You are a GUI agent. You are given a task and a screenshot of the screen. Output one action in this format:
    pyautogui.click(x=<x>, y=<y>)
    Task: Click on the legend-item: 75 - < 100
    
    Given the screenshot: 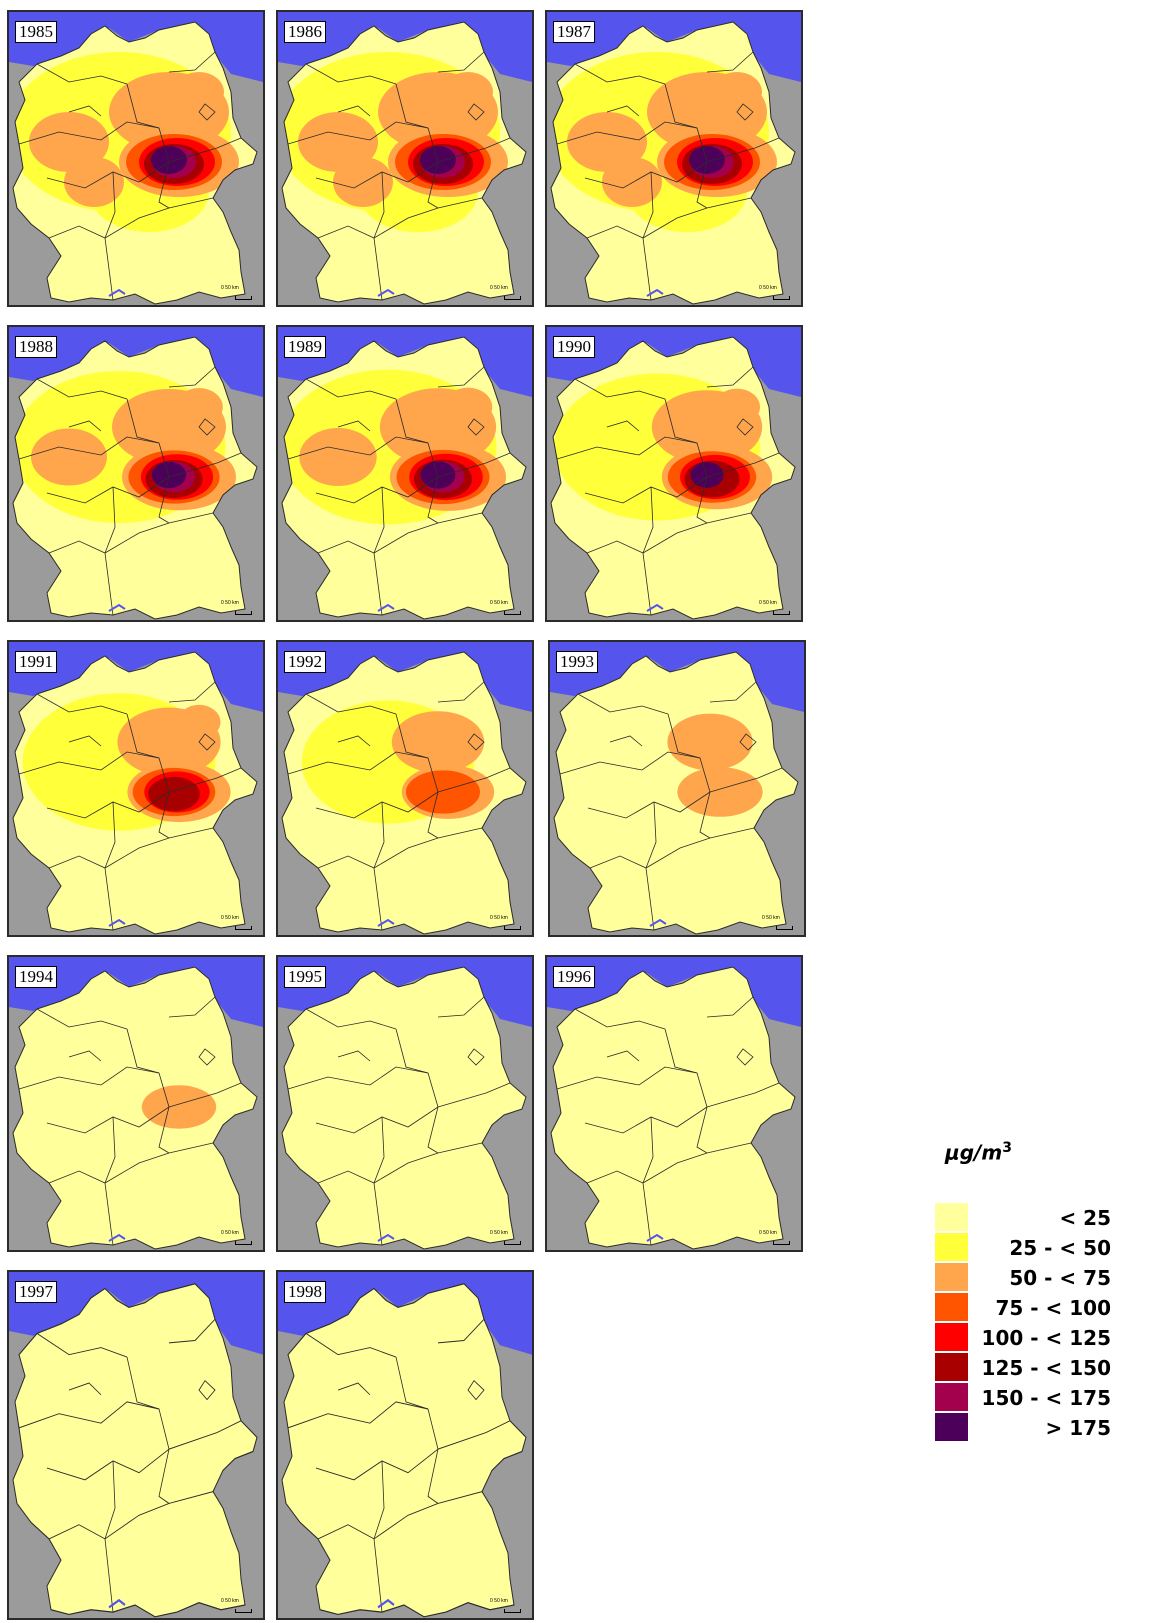 What is the action you would take?
    pyautogui.click(x=1030, y=1307)
    